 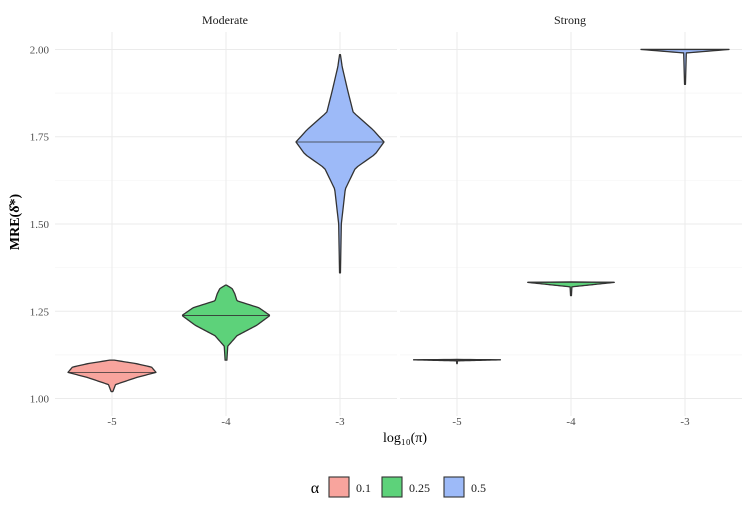 What do you see at coordinates (419, 488) in the screenshot?
I see `legend-label-0.25: 0.25` at bounding box center [419, 488].